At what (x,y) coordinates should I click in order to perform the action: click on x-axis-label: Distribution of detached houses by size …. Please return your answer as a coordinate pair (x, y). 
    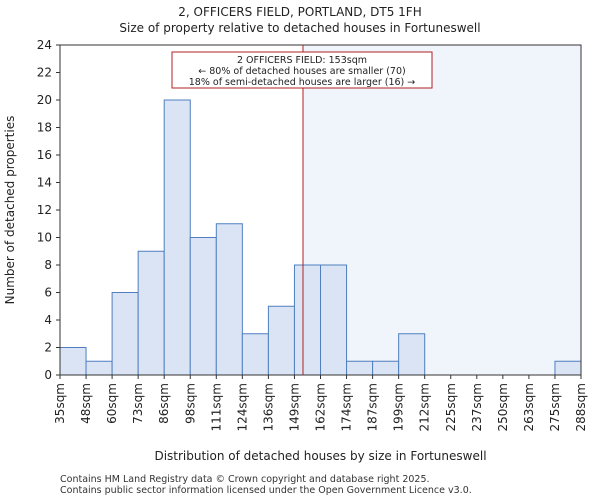
    Looking at the image, I should click on (320, 456).